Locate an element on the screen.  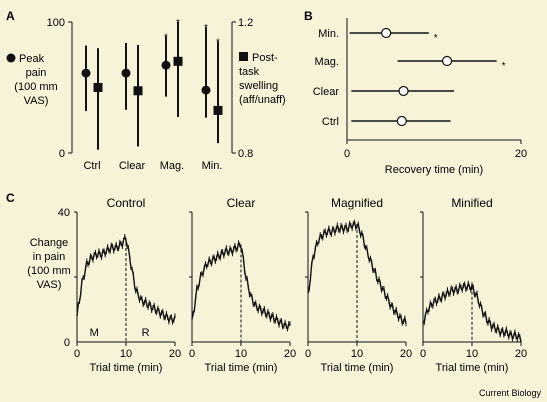
panel-a-left-axis-label-line: (100 mm is located at coordinates (35, 87).